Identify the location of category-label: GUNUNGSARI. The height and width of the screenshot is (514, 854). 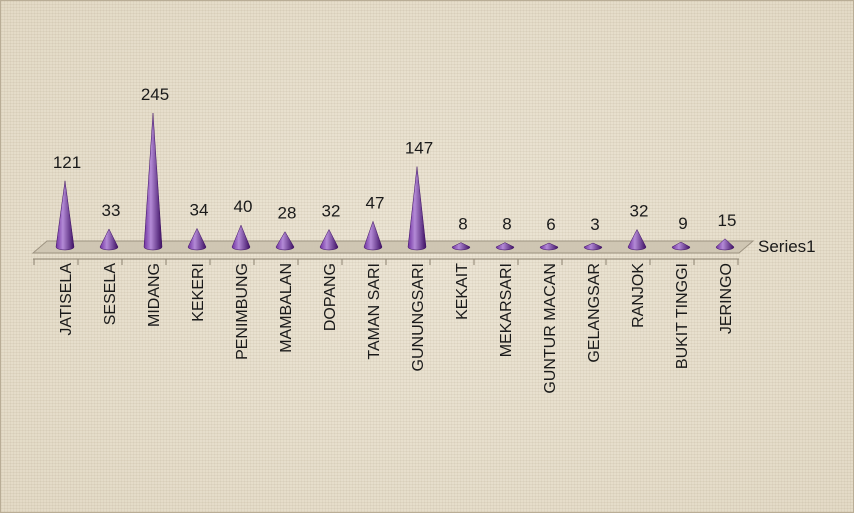
(418, 317).